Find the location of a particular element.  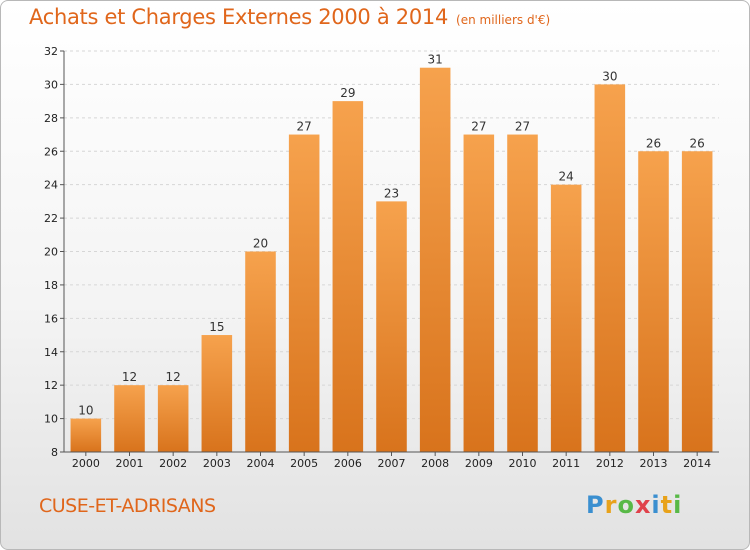

x-tick-label: 2014 is located at coordinates (697, 463).